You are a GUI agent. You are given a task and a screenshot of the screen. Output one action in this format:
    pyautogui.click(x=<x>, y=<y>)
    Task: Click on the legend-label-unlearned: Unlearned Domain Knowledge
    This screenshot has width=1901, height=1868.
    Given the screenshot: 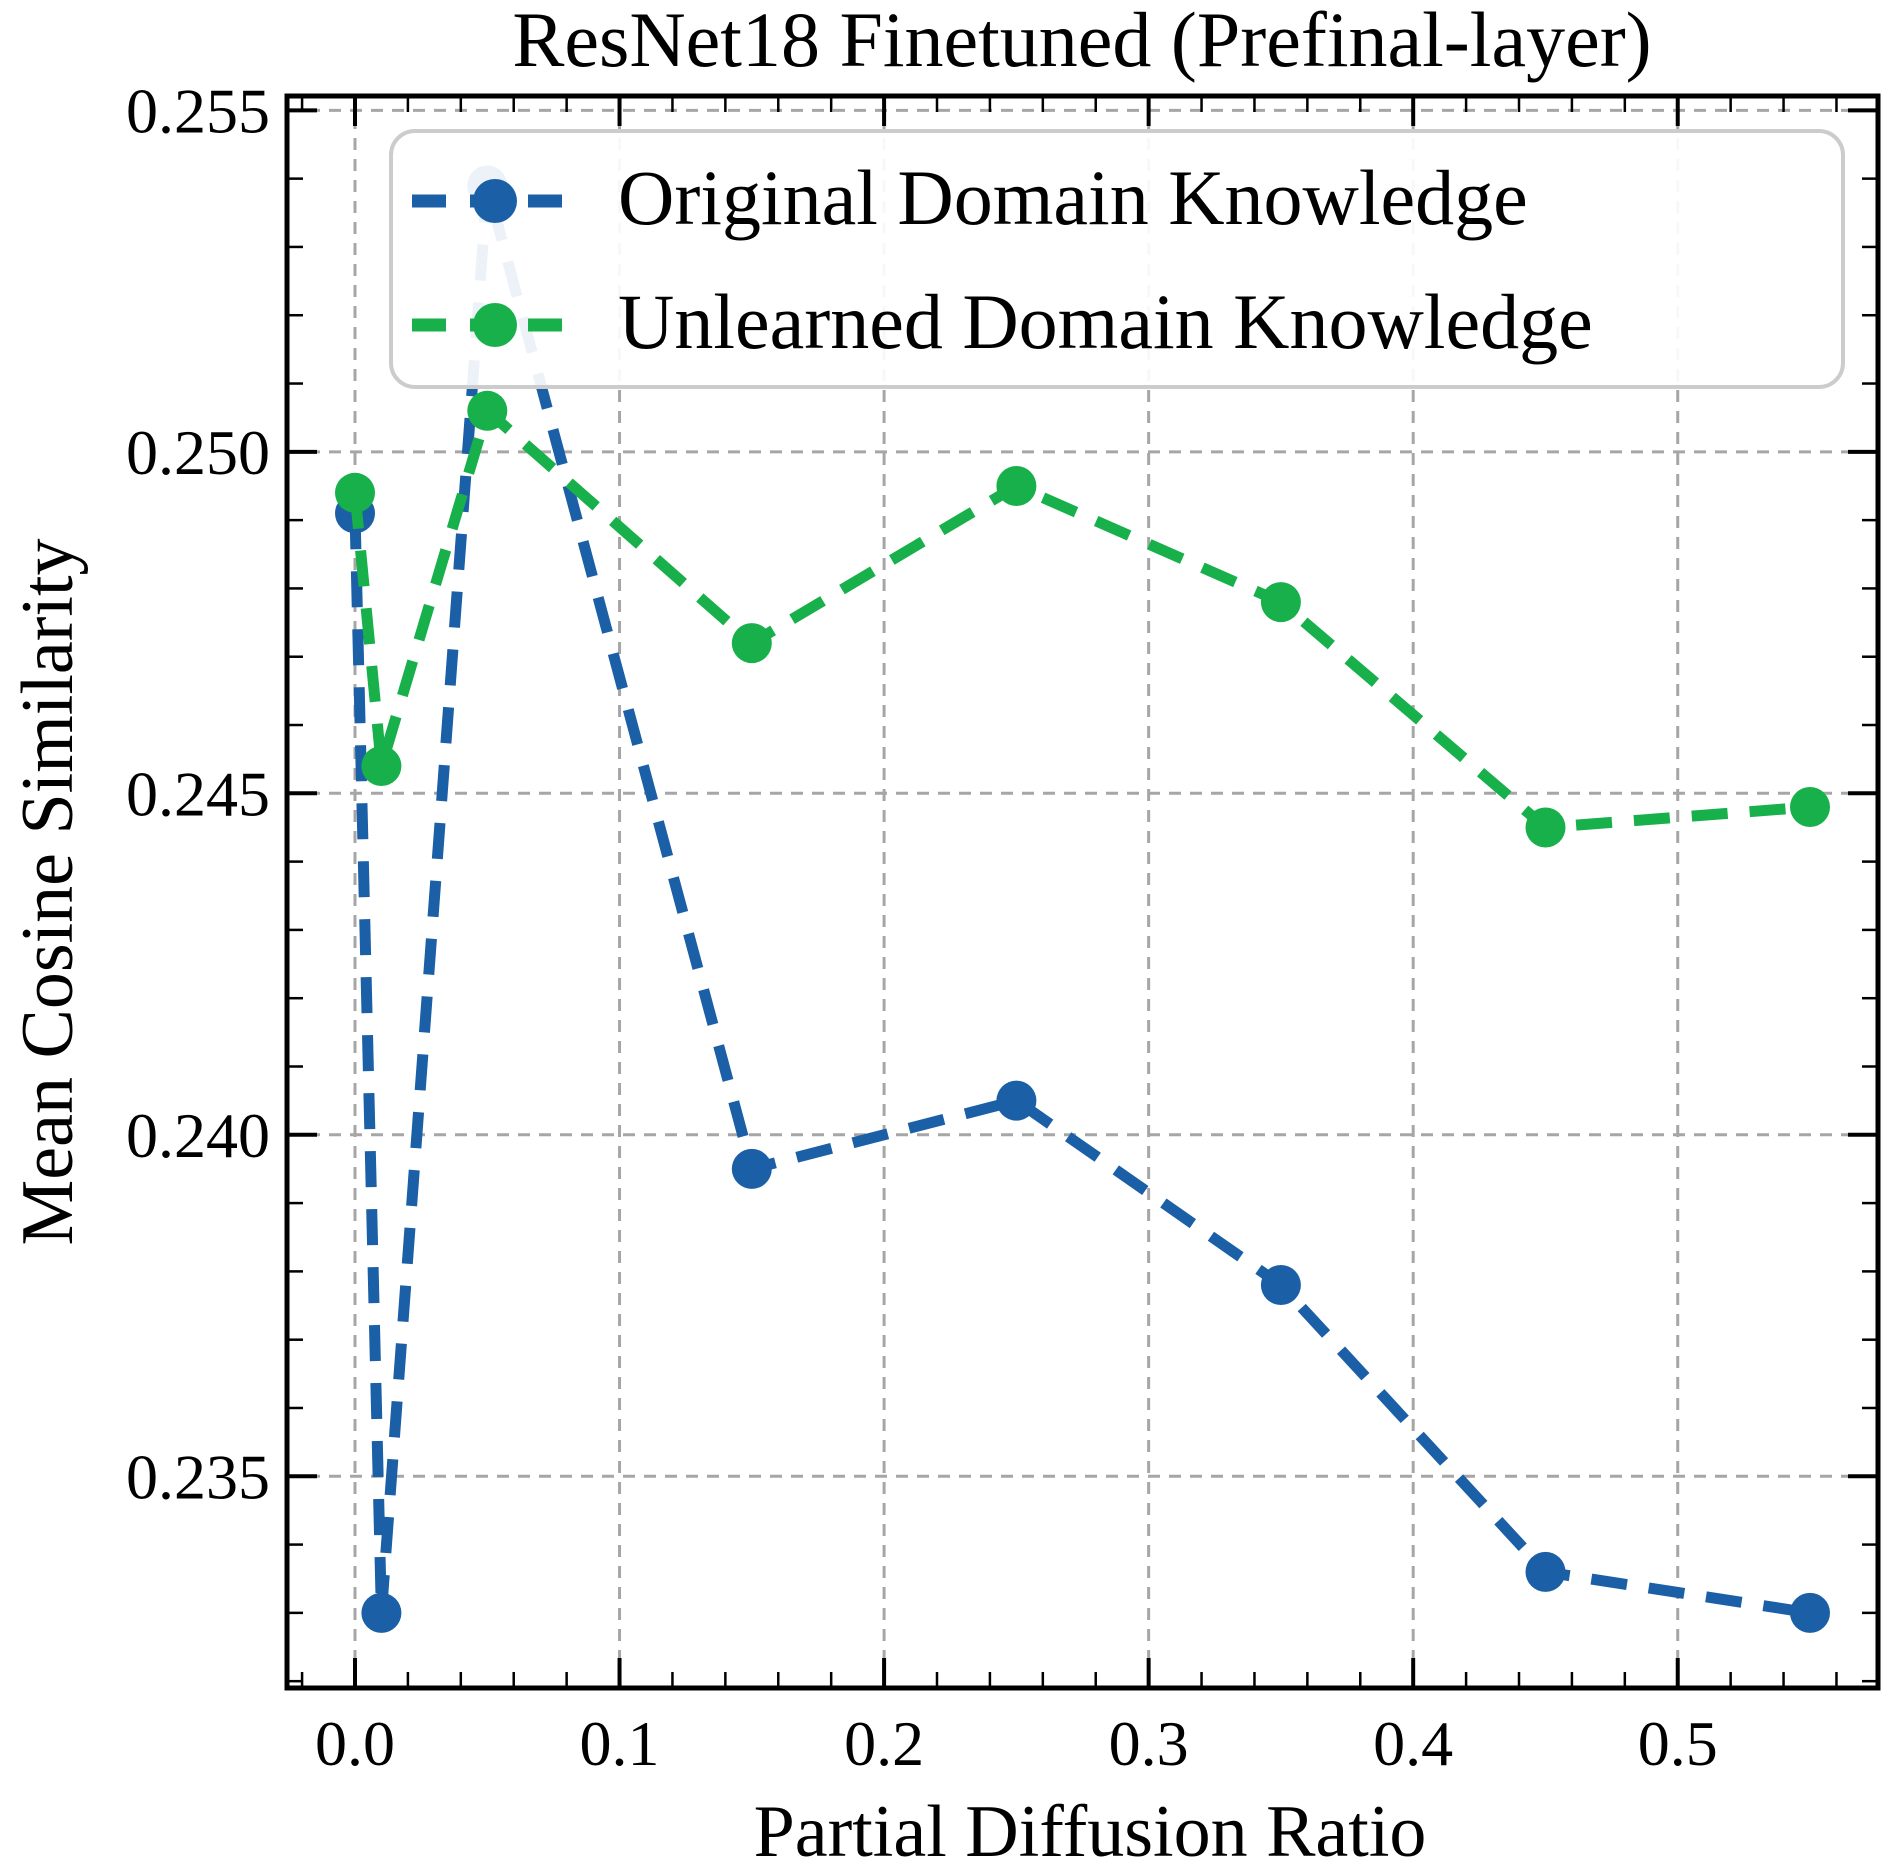 What is the action you would take?
    pyautogui.click(x=1105, y=321)
    